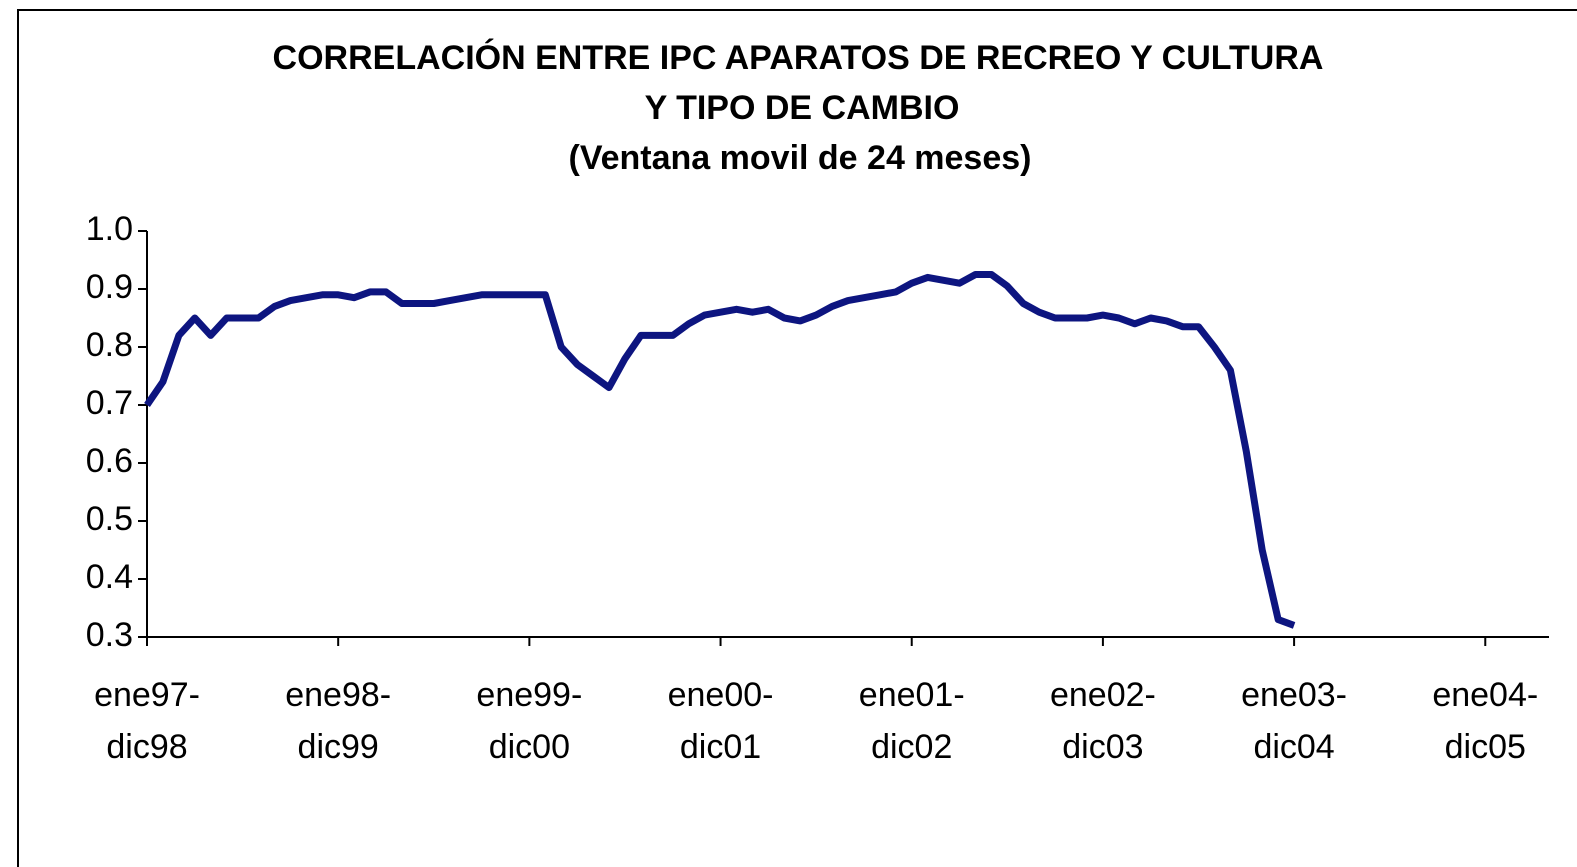 The image size is (1577, 867). I want to click on y-tick-label: 0.7, so click(109, 403).